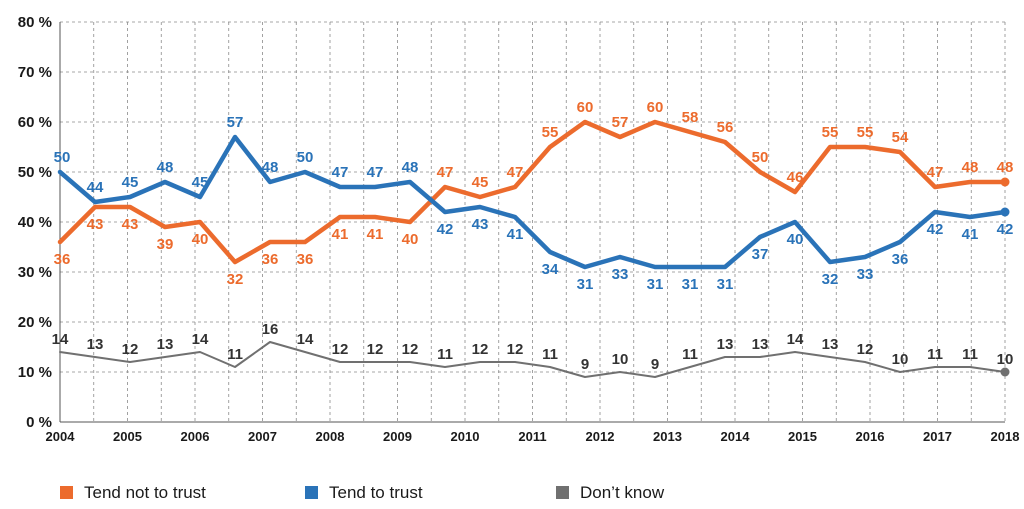 The width and height of the screenshot is (1024, 509). Describe the element at coordinates (200, 239) in the screenshot. I see `data-label: 40` at that location.